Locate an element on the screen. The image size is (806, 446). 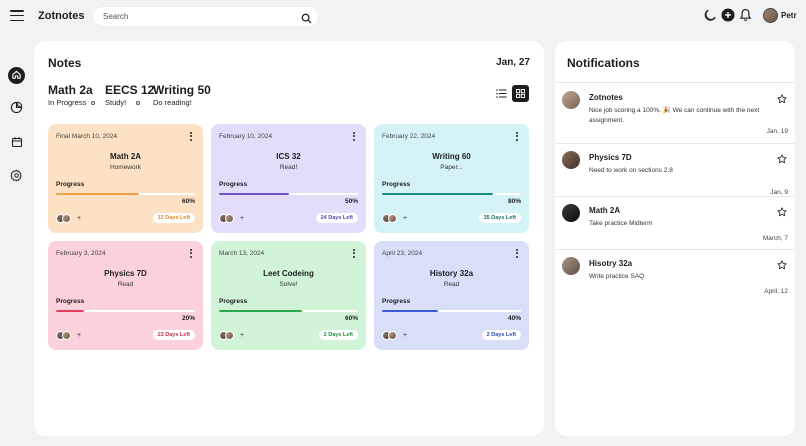
days-left-badge: 12 Days Left is located at coordinates (173, 218).